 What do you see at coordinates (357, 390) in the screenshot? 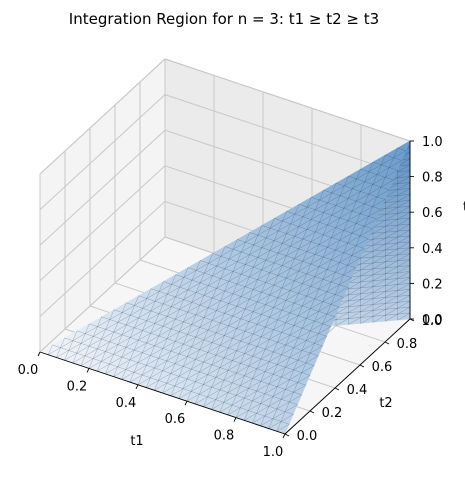
I see `y-tick-label: 0.4` at bounding box center [357, 390].